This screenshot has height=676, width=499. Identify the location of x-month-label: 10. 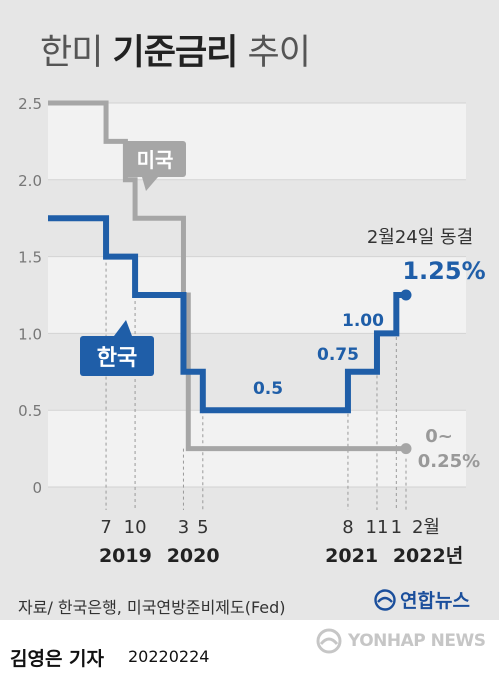
(135, 527).